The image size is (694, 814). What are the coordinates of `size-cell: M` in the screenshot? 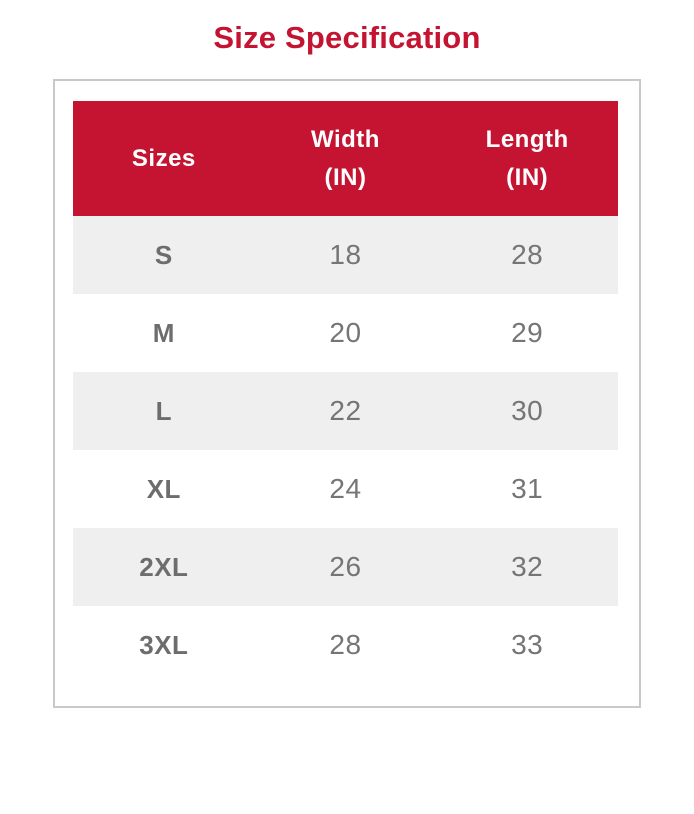 It's located at (163, 332).